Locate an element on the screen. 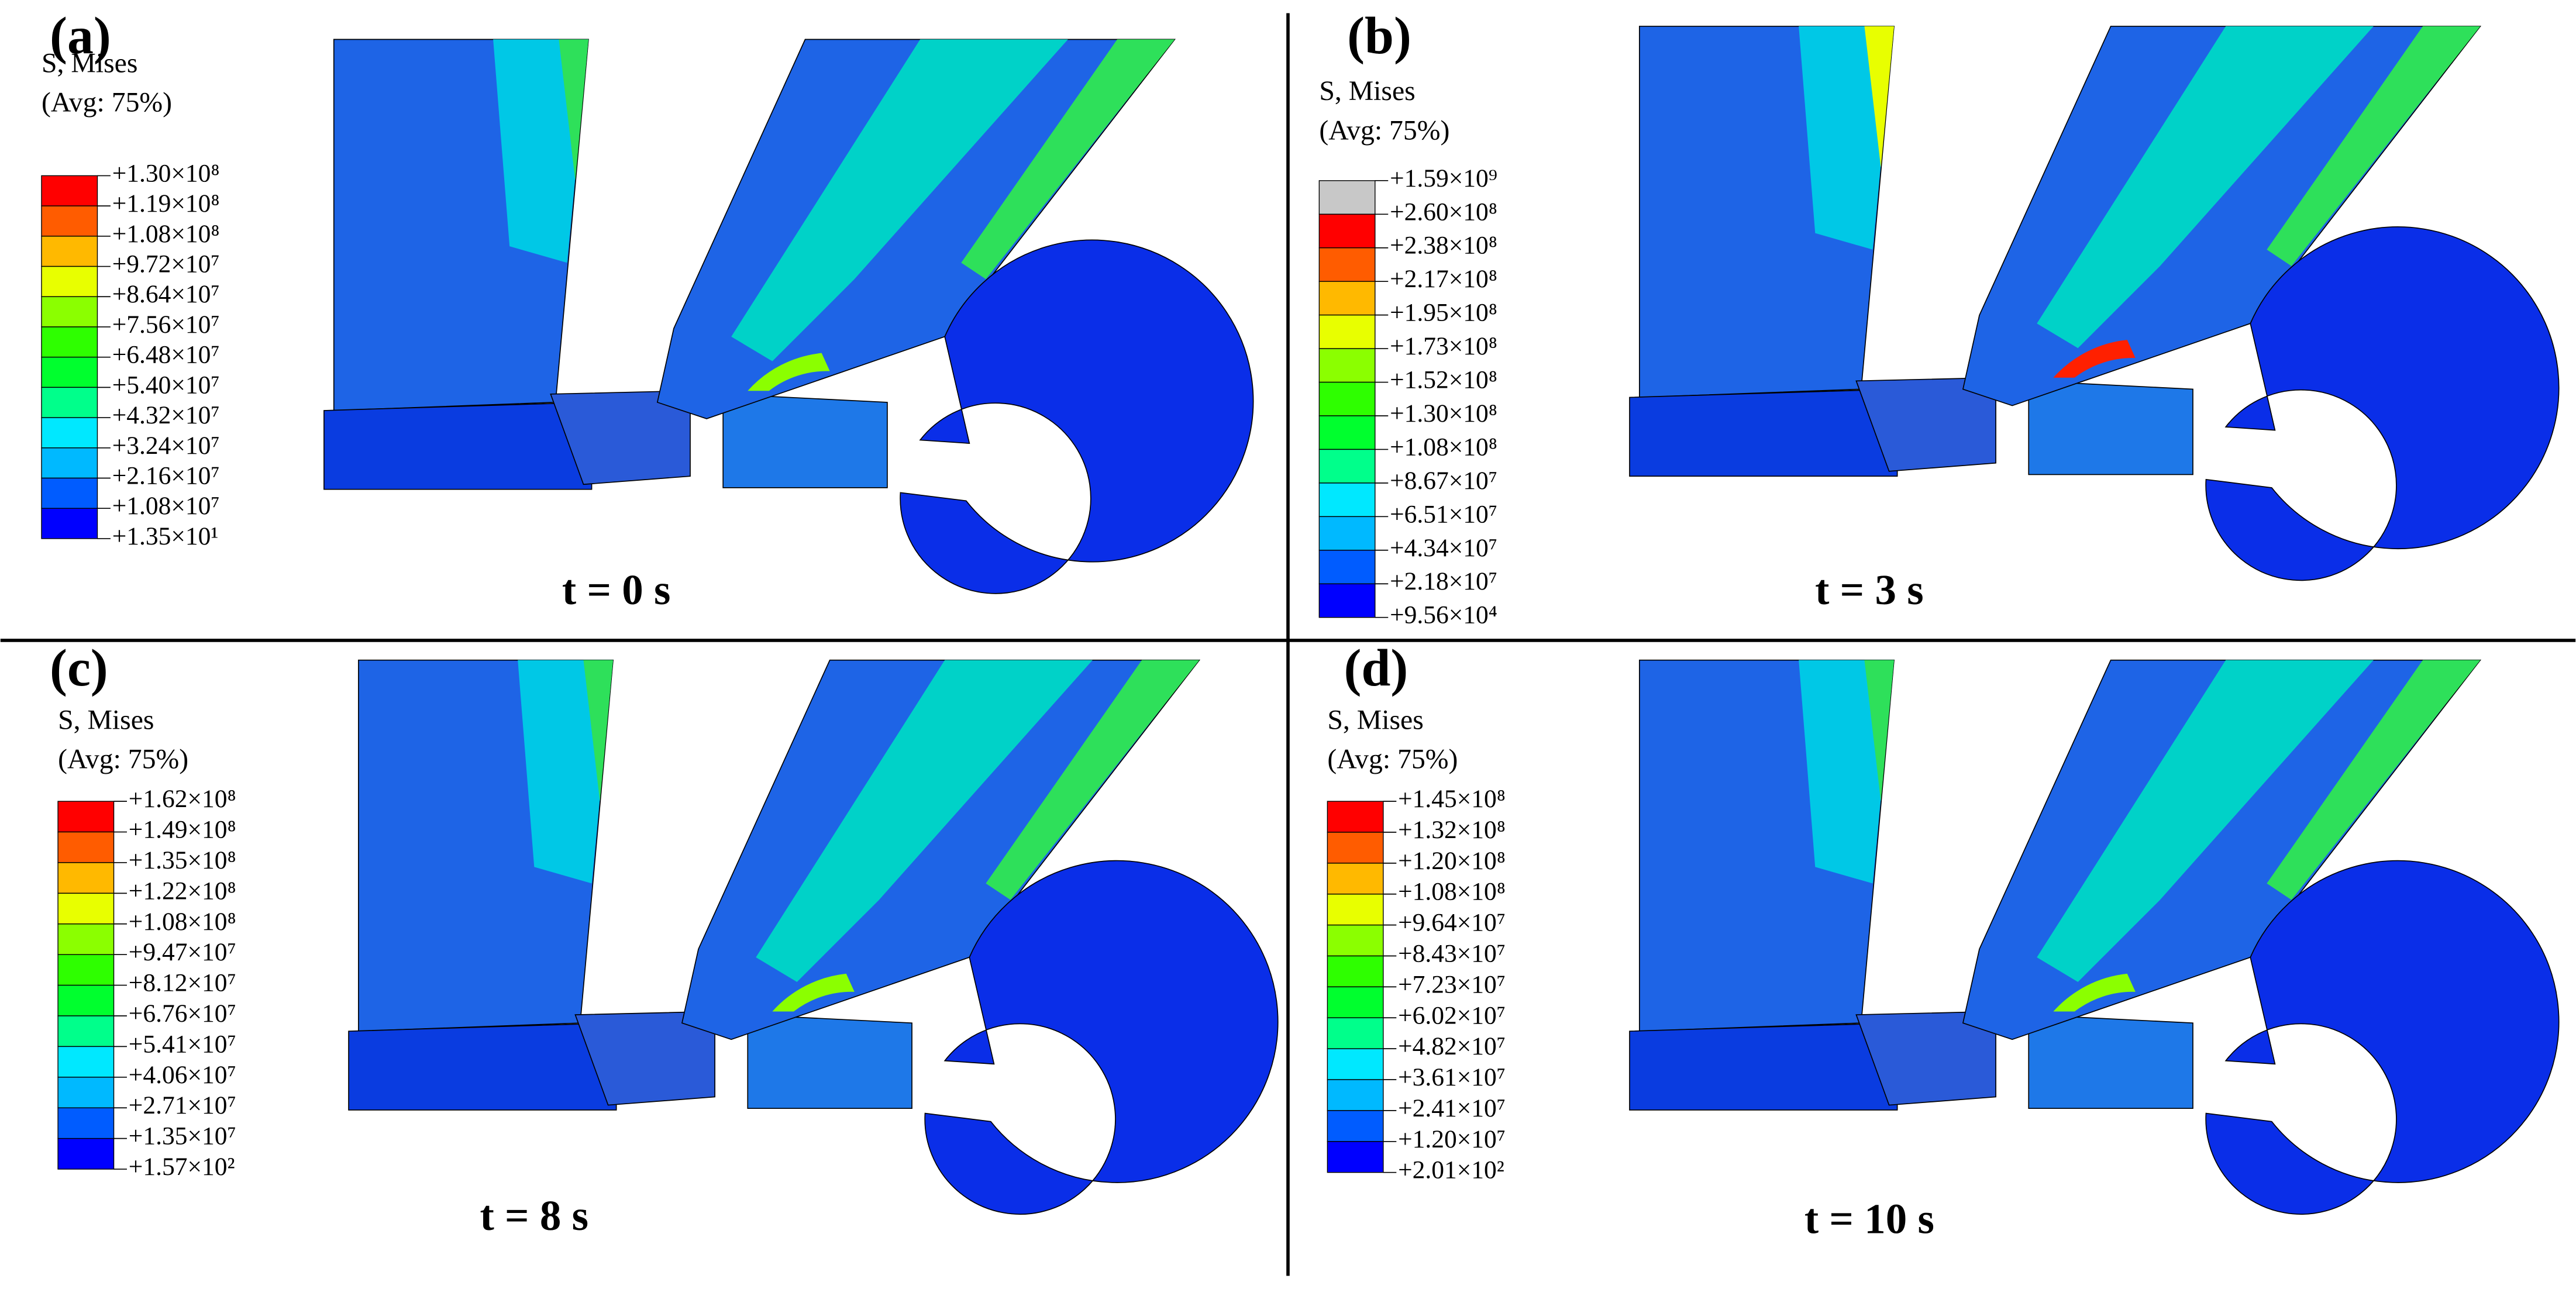 The width and height of the screenshot is (2576, 1289). legend-label: +6.02×10⁷ is located at coordinates (1452, 1015).